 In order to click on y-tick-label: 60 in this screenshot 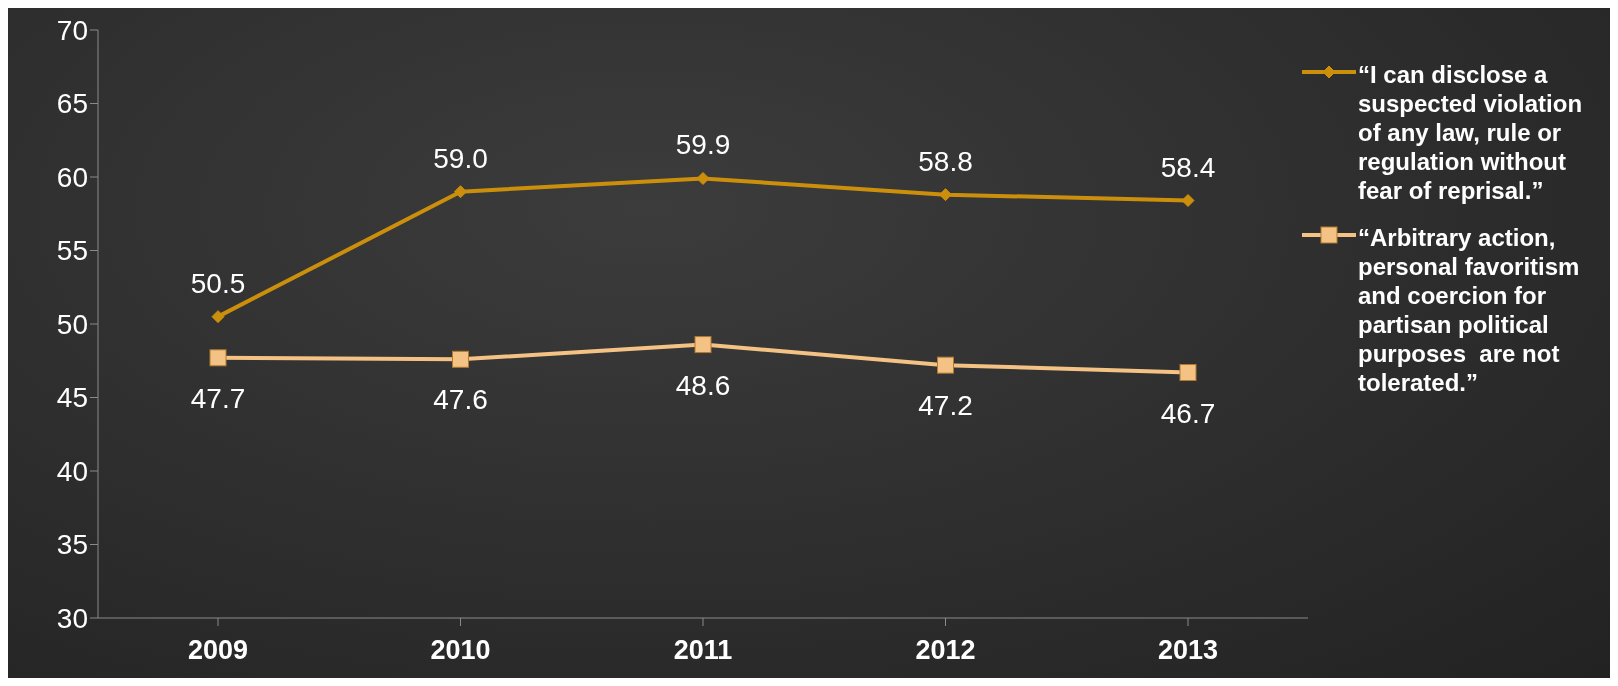, I will do `click(72, 177)`.